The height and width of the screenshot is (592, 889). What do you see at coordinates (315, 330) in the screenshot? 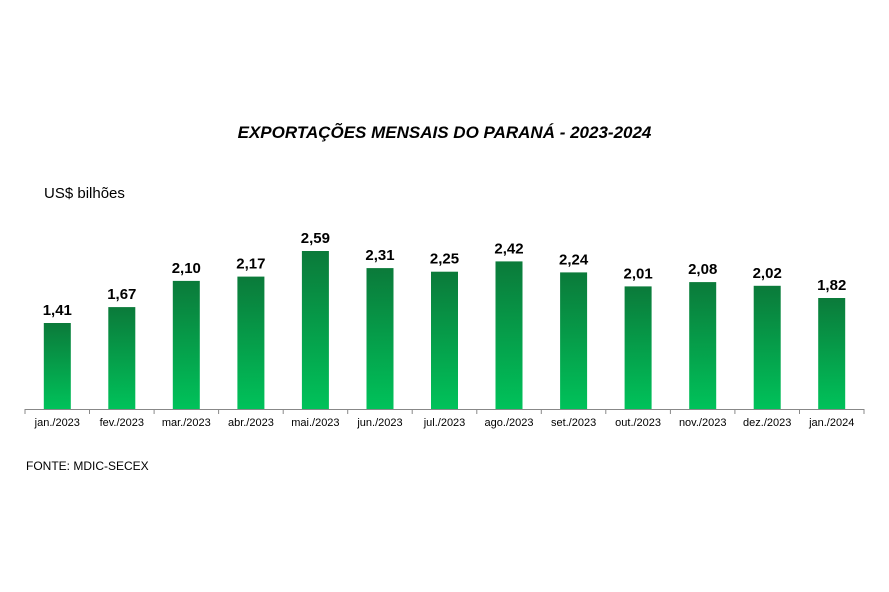
I see `bar-mai./2023` at bounding box center [315, 330].